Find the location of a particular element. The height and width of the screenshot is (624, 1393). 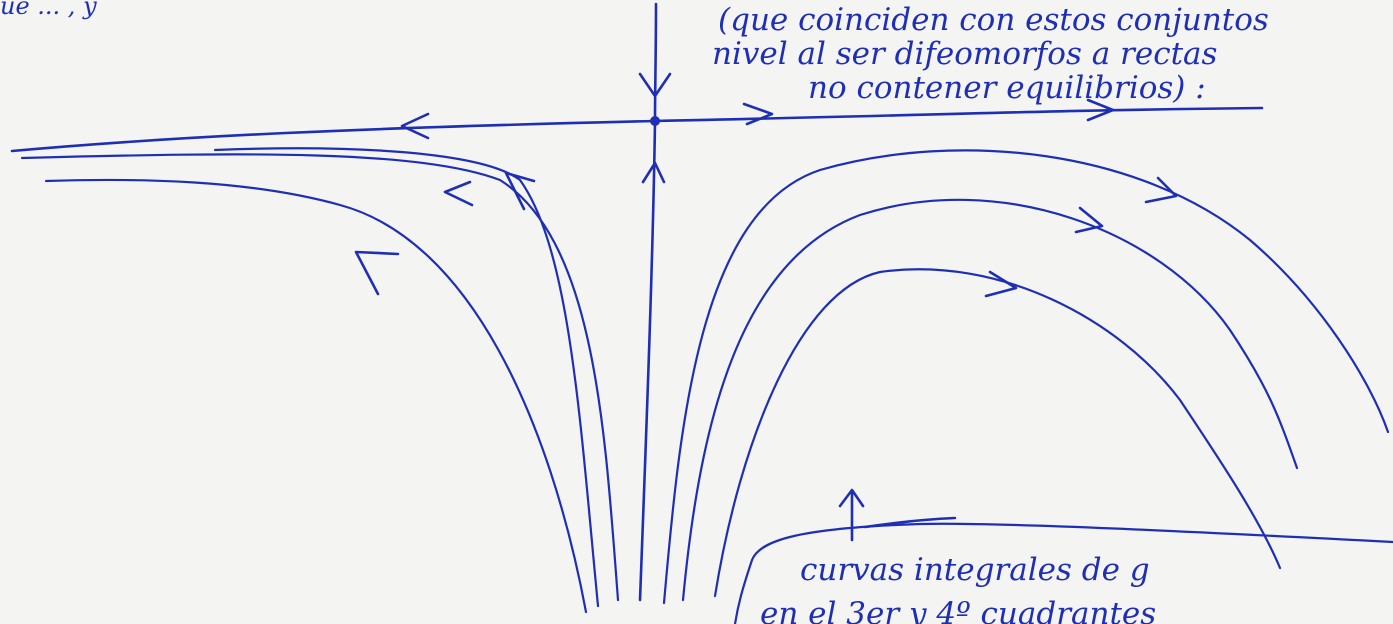

top-left-fragment: ue ... , y is located at coordinates (48, 10).